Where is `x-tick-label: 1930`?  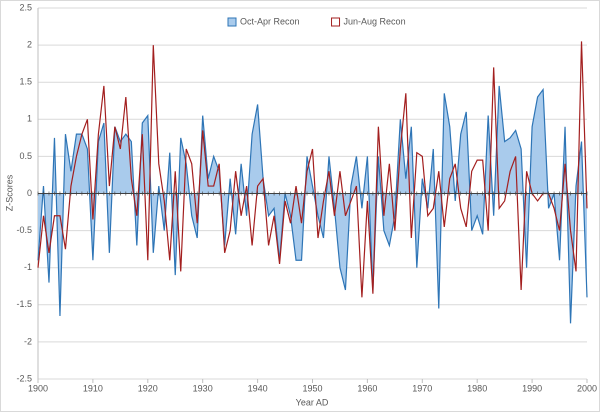
x-tick-label: 1930 is located at coordinates (203, 388).